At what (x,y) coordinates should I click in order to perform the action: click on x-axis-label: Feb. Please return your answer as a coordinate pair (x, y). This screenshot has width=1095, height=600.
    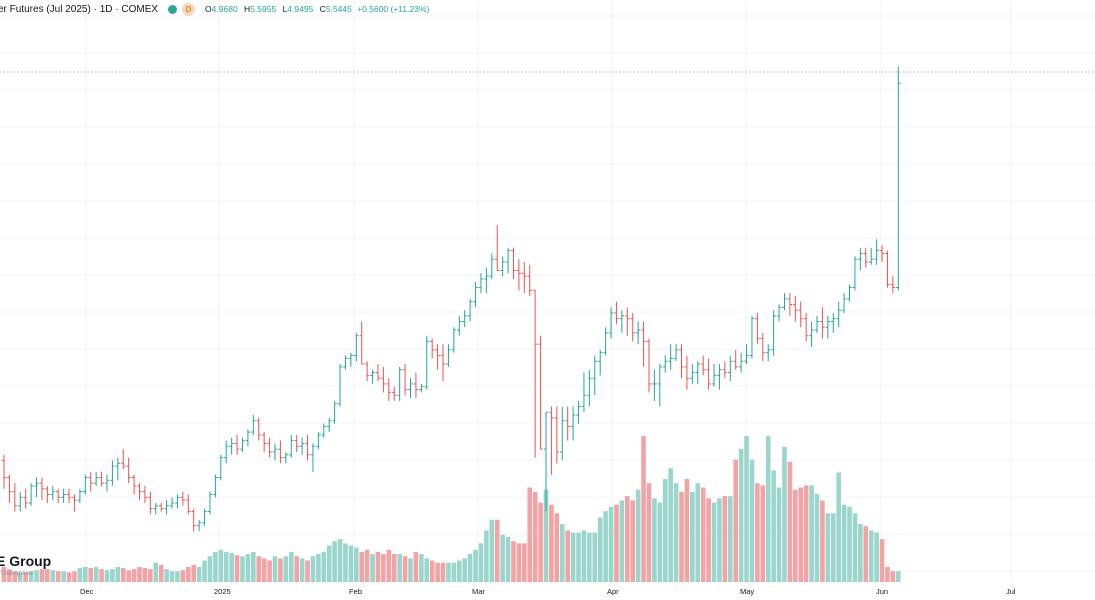
    Looking at the image, I should click on (355, 591).